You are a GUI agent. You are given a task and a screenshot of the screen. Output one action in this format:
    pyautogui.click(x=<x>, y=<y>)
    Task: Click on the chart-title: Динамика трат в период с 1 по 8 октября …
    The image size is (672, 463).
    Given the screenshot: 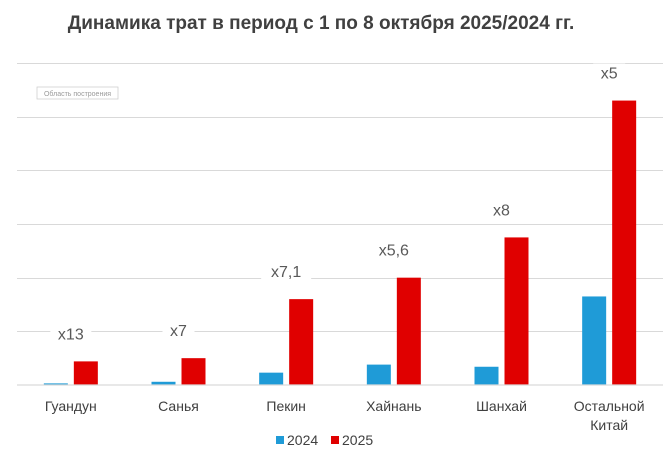 What is the action you would take?
    pyautogui.click(x=321, y=23)
    